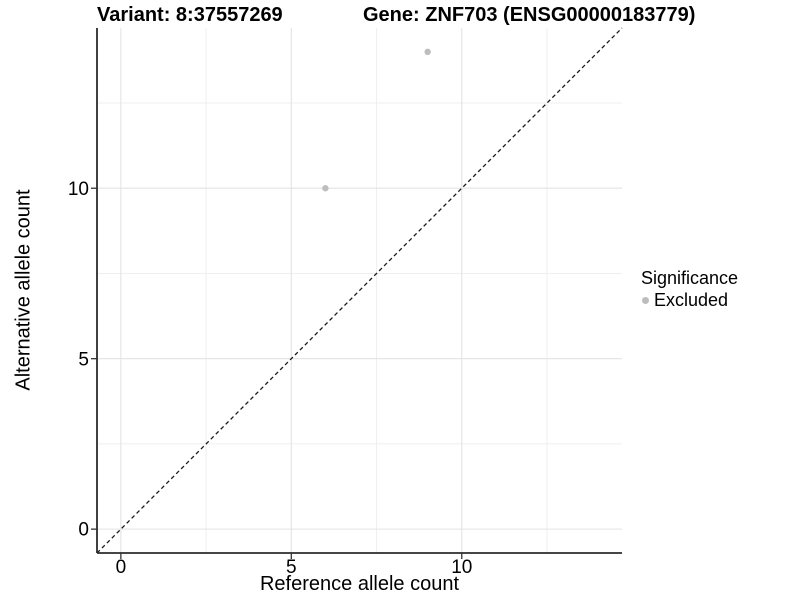 The width and height of the screenshot is (800, 600). Describe the element at coordinates (689, 289) in the screenshot. I see `legend: Significance Excluded` at that location.